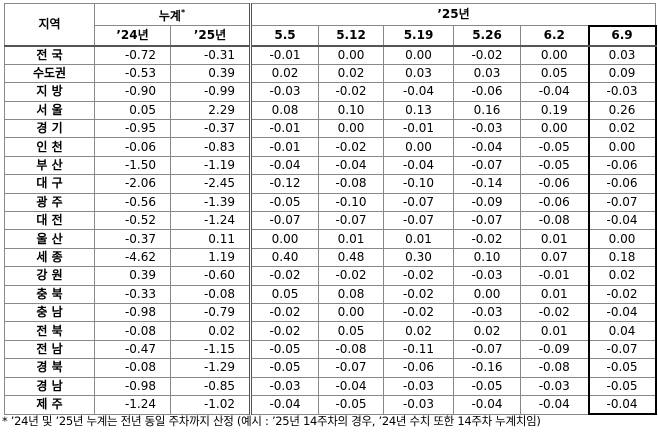  I want to click on table-row: 울 산 -0.37 0.11 0.00 0.01 0.01 -0.02 0.01 0.00, so click(330, 239).